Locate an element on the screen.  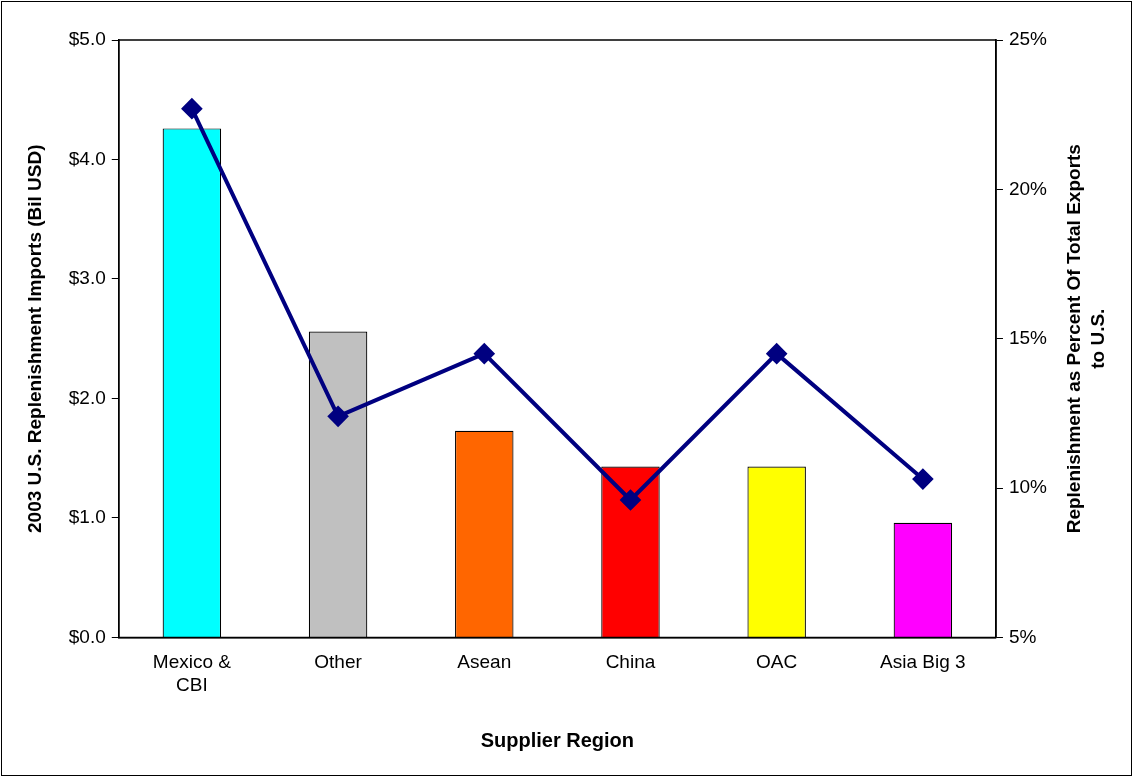
x-tick-label: Mexico & CBI is located at coordinates (192, 673).